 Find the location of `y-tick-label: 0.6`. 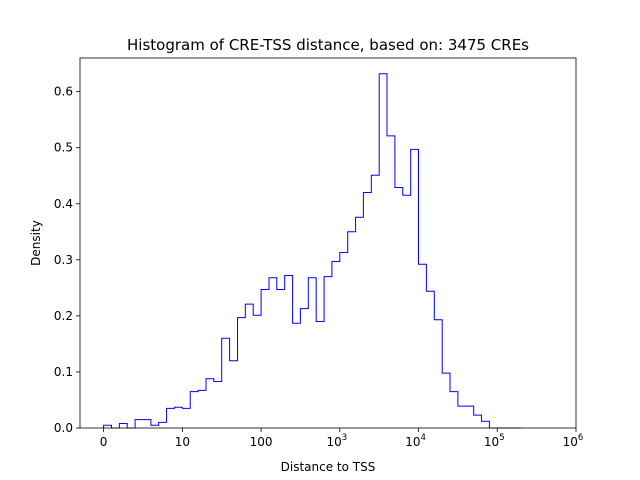

y-tick-label: 0.6 is located at coordinates (63, 92).